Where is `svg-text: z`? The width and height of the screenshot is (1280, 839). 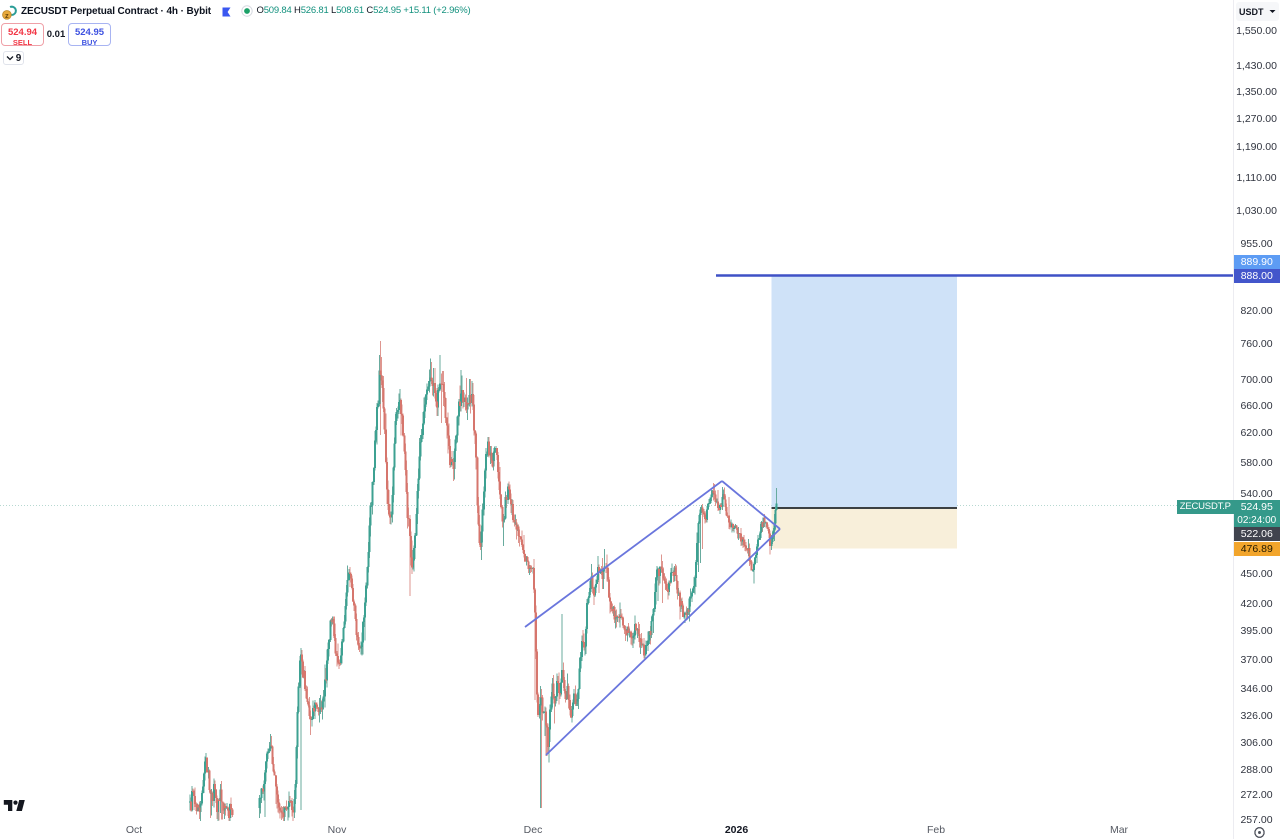
svg-text: z is located at coordinates (7, 15).